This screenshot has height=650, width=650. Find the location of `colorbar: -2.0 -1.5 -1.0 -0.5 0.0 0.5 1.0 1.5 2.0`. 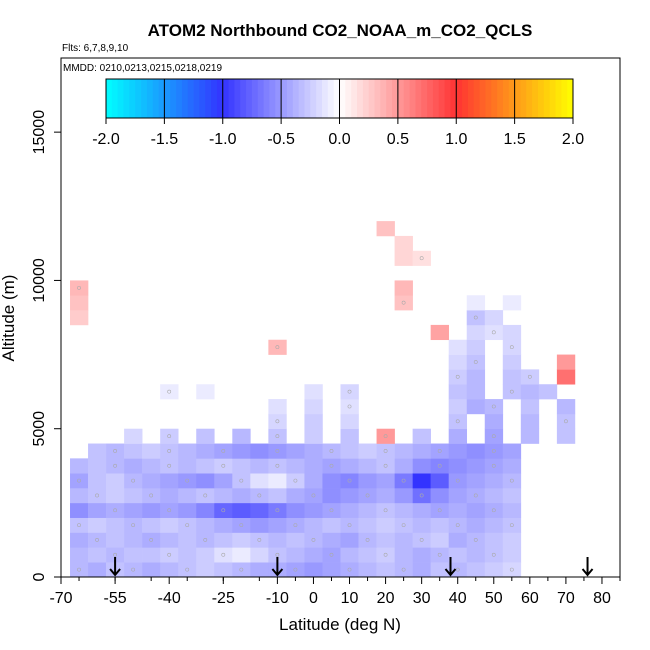

colorbar: -2.0 -1.5 -1.0 -0.5 0.0 0.5 1.0 1.5 2.0 is located at coordinates (338, 113).